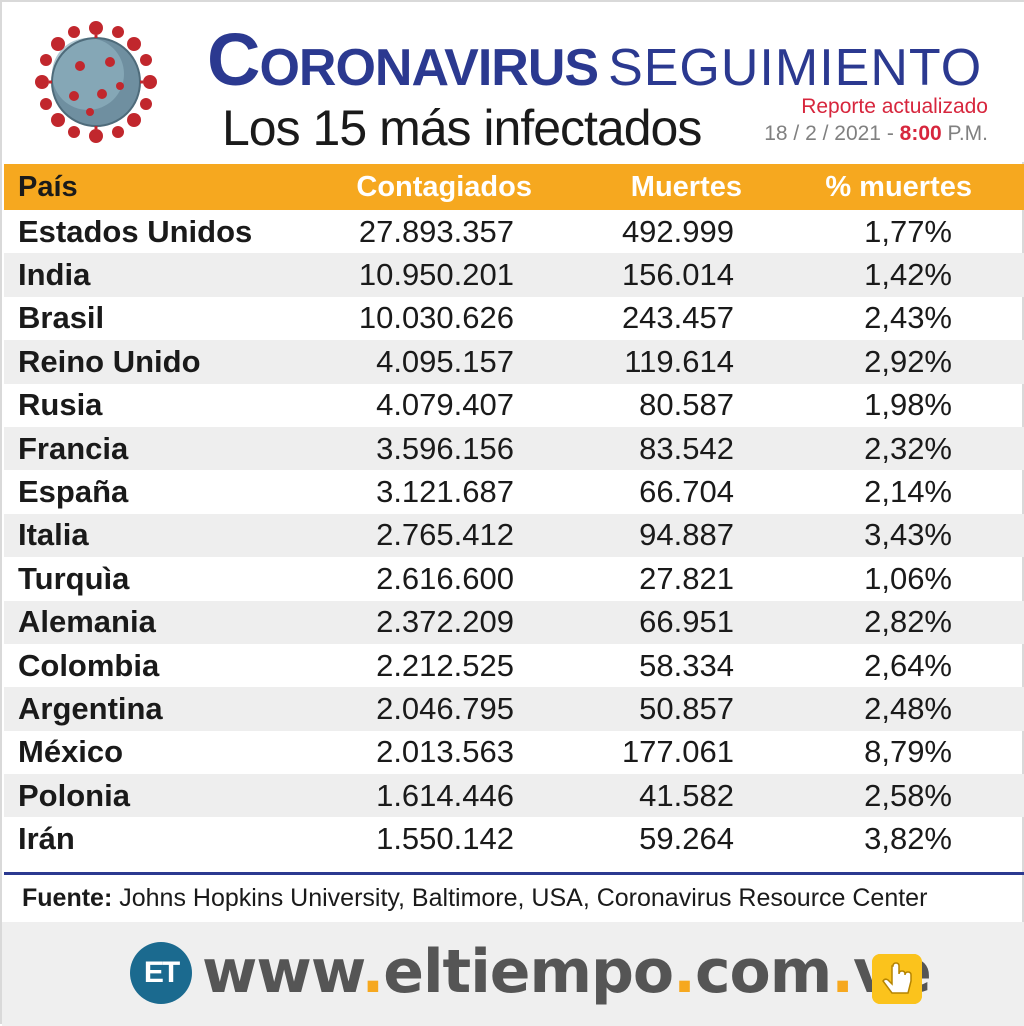 Image resolution: width=1024 pixels, height=1026 pixels. Describe the element at coordinates (514, 405) in the screenshot. I see `table-row: Rusia 4.079.407 80.587 1,98%` at that location.